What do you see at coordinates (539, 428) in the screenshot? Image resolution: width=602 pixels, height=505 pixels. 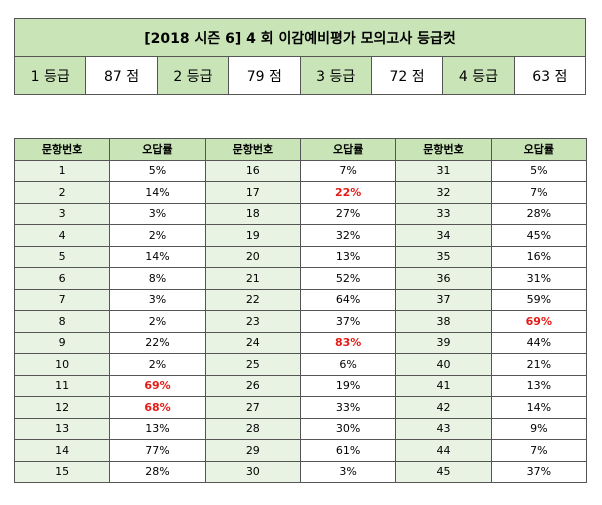 I see `wrong-answer-rate: 9%` at bounding box center [539, 428].